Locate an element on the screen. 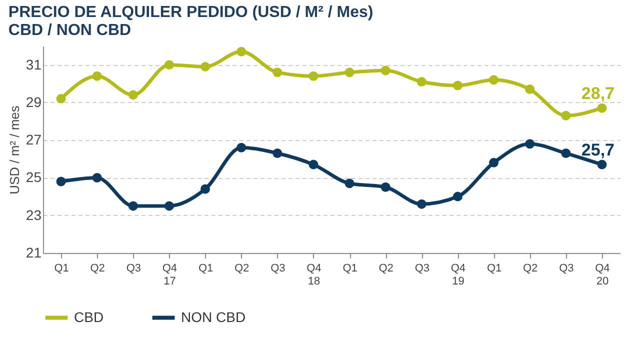 This screenshot has height=338, width=640. x-tick-label: Q4 20 is located at coordinates (602, 275).